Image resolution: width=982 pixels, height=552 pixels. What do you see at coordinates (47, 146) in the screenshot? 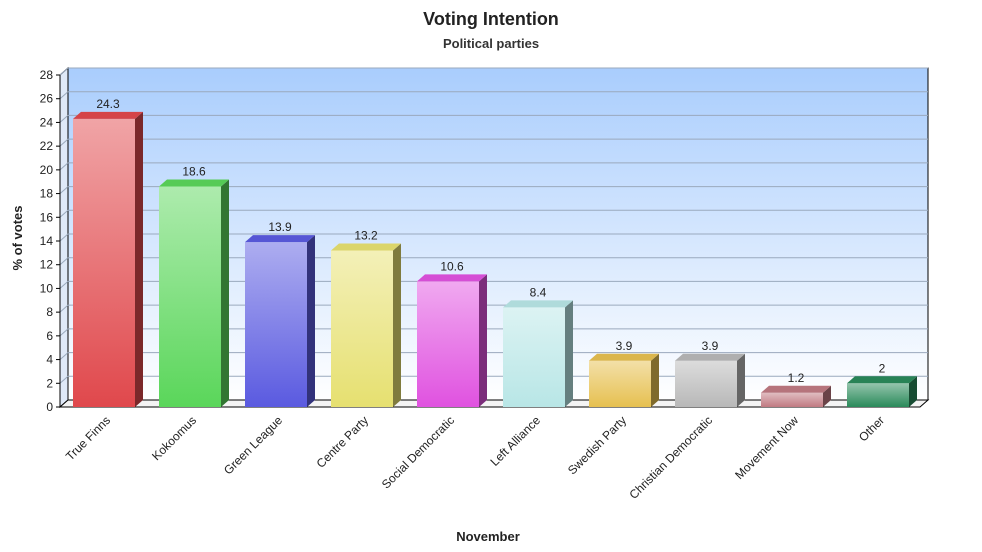
I see `y-tick-label: 22` at bounding box center [47, 146].